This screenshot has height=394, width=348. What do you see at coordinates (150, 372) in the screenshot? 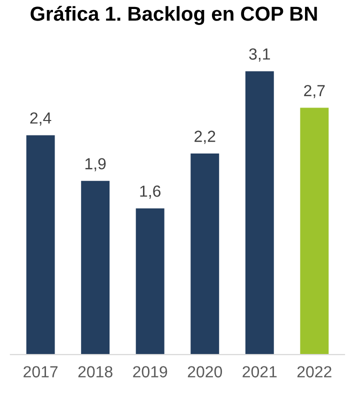
I see `x-tick-label: 2019` at bounding box center [150, 372].